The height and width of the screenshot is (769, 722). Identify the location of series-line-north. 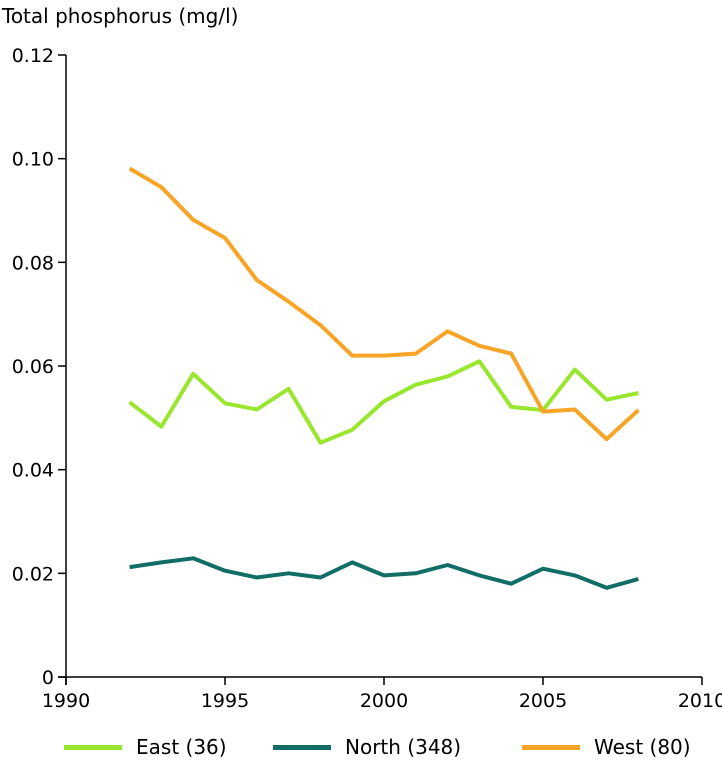
(384, 573).